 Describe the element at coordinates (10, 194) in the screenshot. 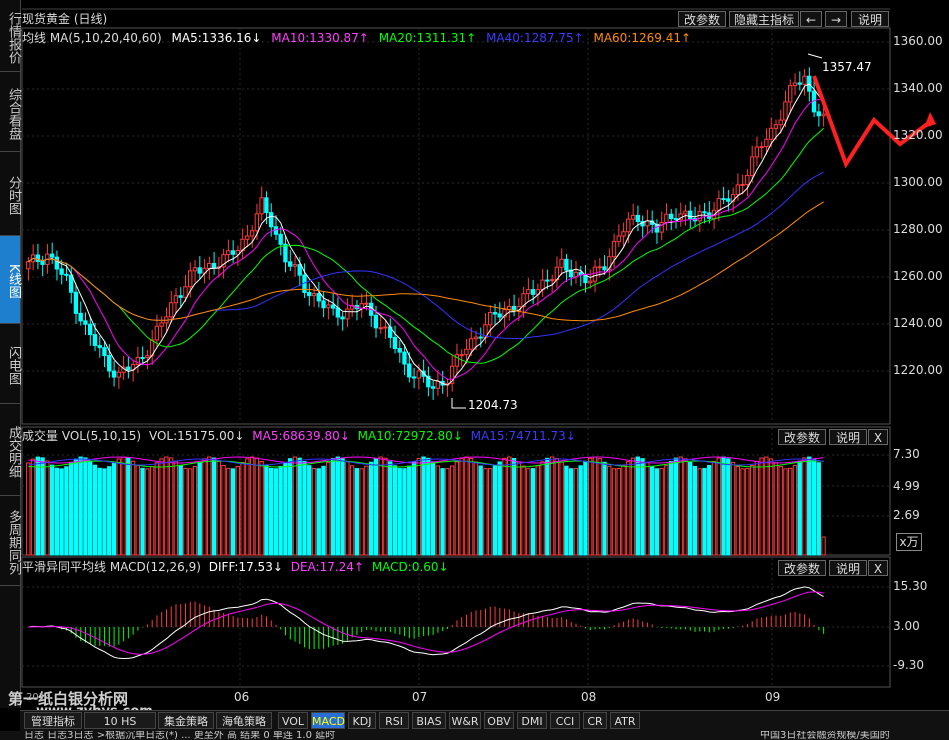

I see `sidebar-item-timeshare: 分时图` at that location.